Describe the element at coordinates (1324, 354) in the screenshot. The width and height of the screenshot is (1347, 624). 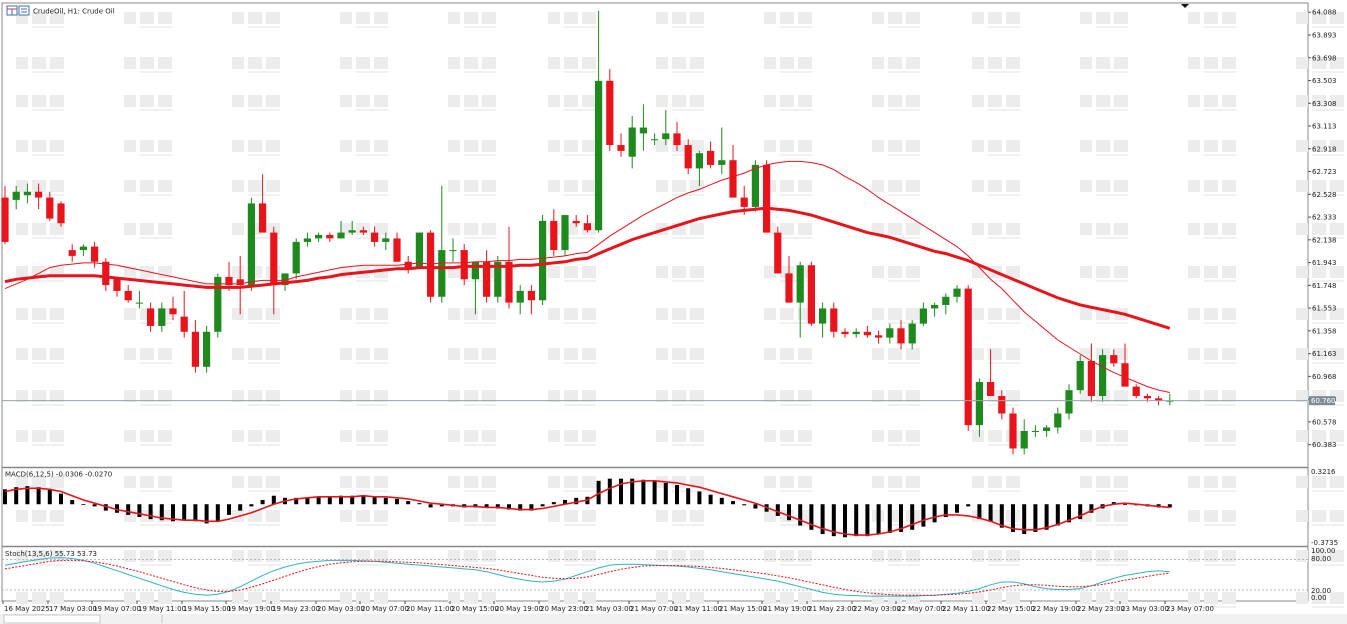
I see `price-tick-label: 61.163` at that location.